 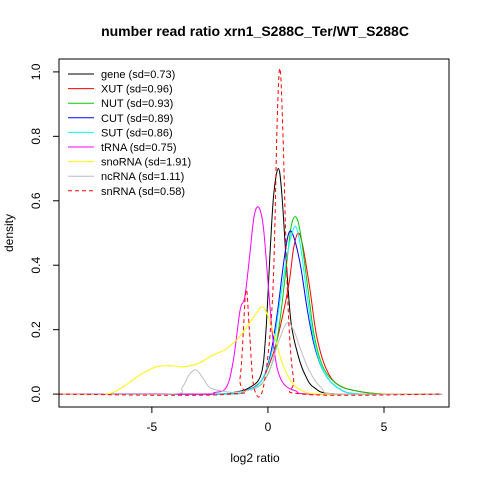 I want to click on x-axis-label: log2 ratio, so click(x=255, y=458).